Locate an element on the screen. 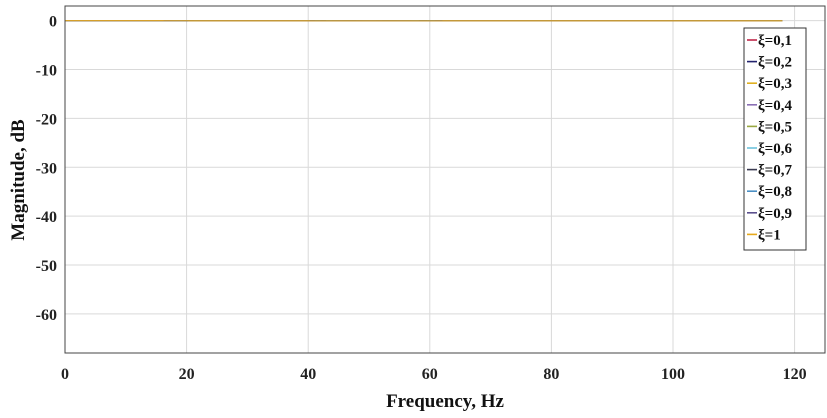  x-tick-label: 100 is located at coordinates (673, 374).